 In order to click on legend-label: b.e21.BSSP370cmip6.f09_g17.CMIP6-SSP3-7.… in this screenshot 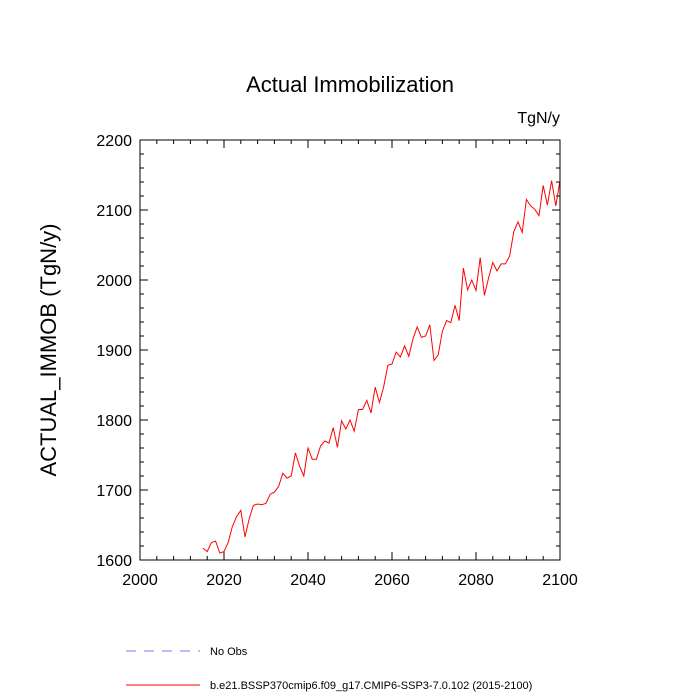, I will do `click(371, 686)`.